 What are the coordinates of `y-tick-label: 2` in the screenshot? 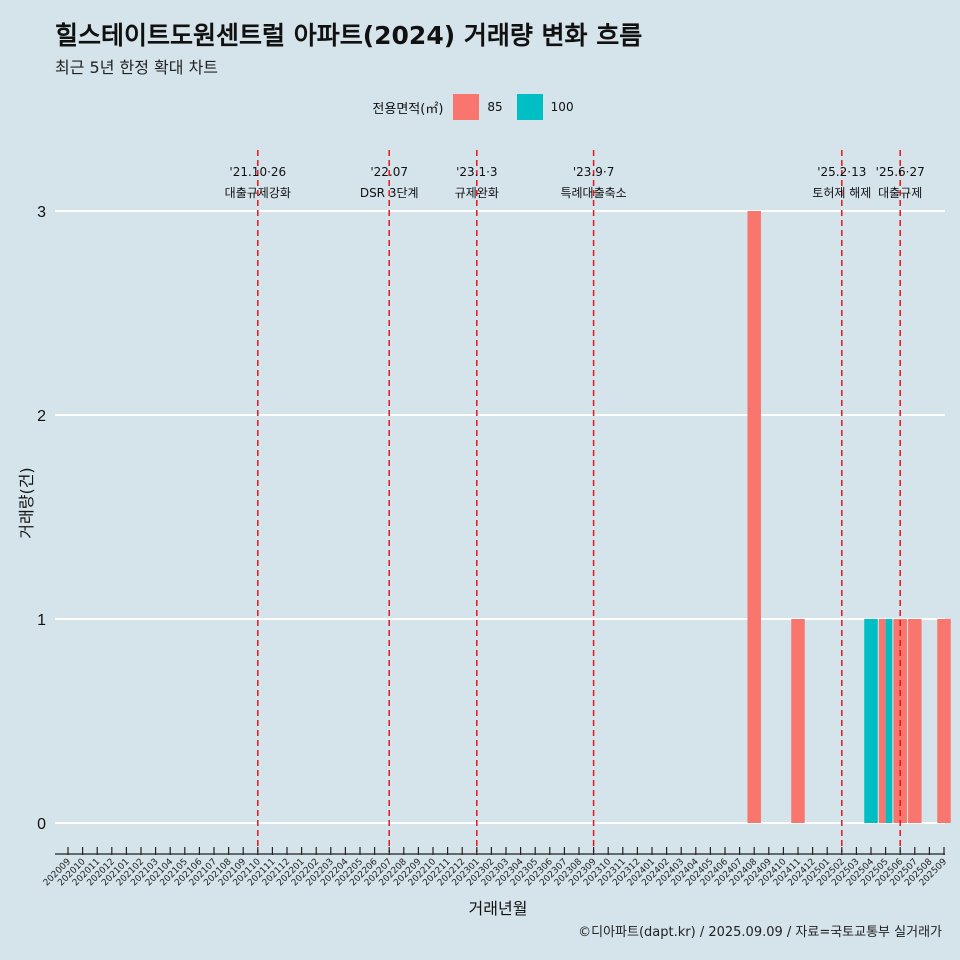 It's located at (41, 416).